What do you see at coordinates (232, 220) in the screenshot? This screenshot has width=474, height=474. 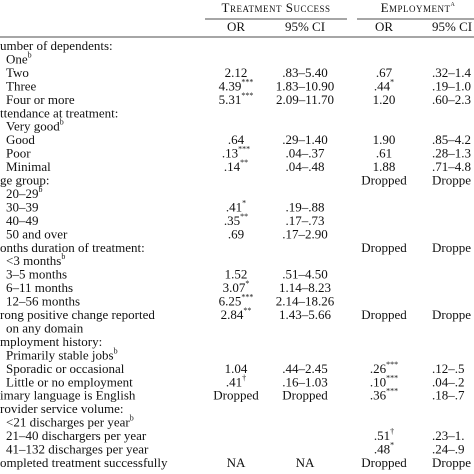 I see `cell-value: .35` at bounding box center [232, 220].